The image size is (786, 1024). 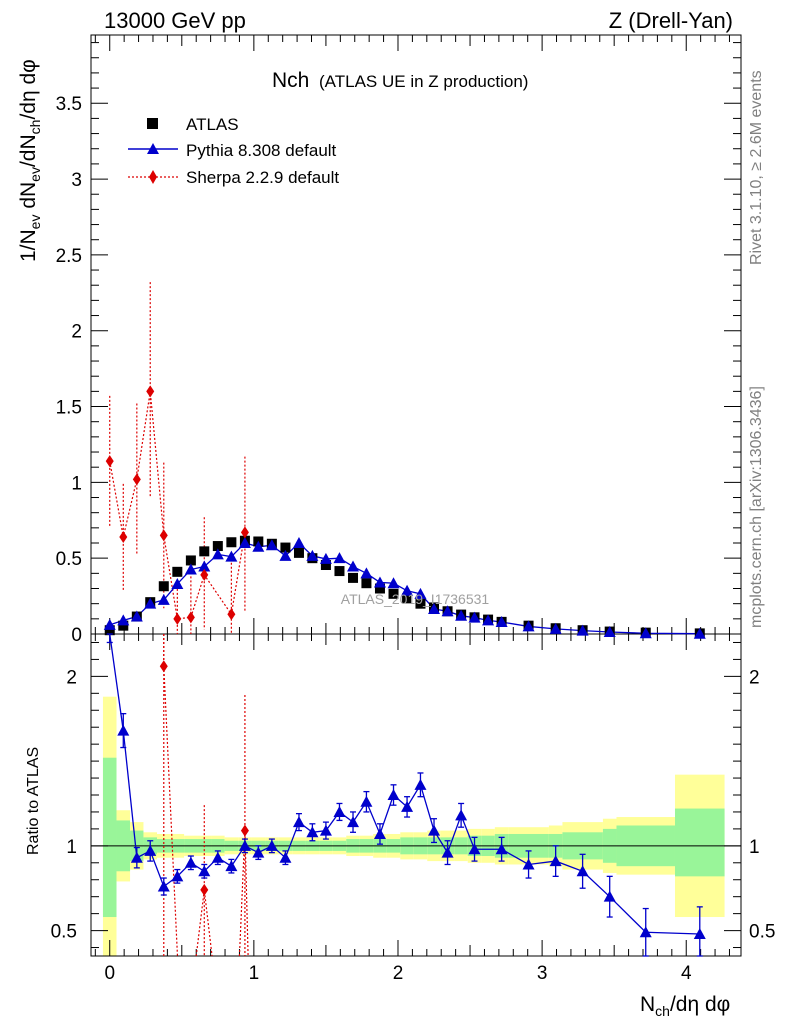 I want to click on chart-title-sub: (ATLAS UE in Z production), so click(x=423, y=81).